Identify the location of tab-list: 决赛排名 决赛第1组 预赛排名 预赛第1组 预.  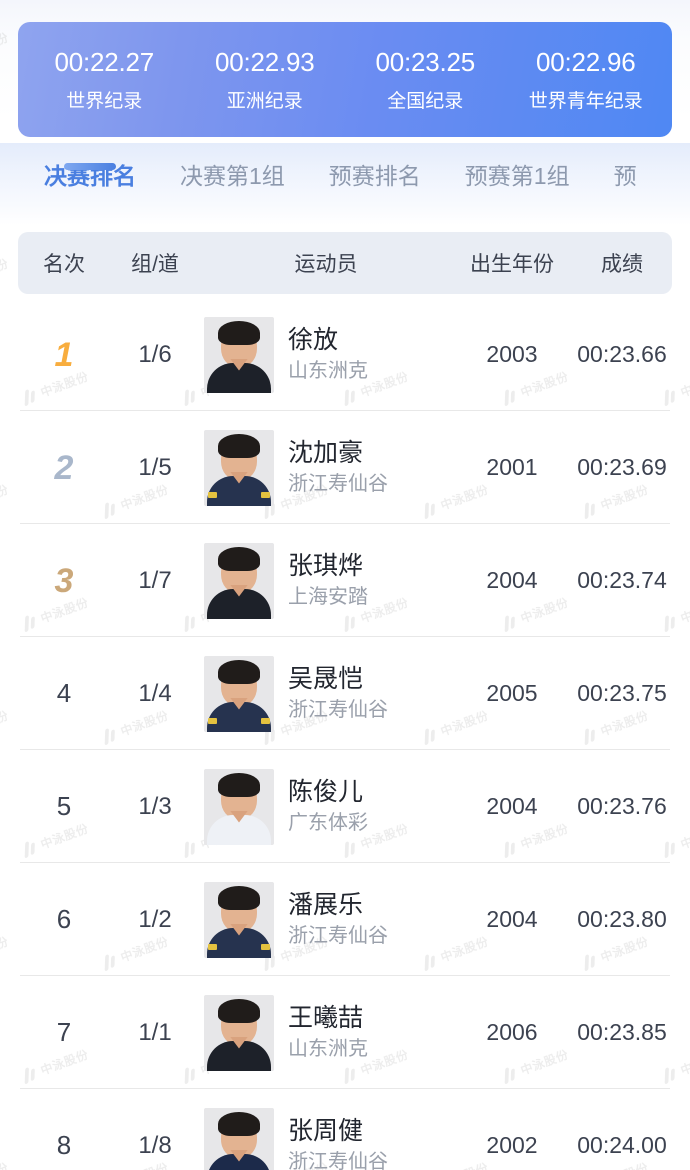
(345, 184).